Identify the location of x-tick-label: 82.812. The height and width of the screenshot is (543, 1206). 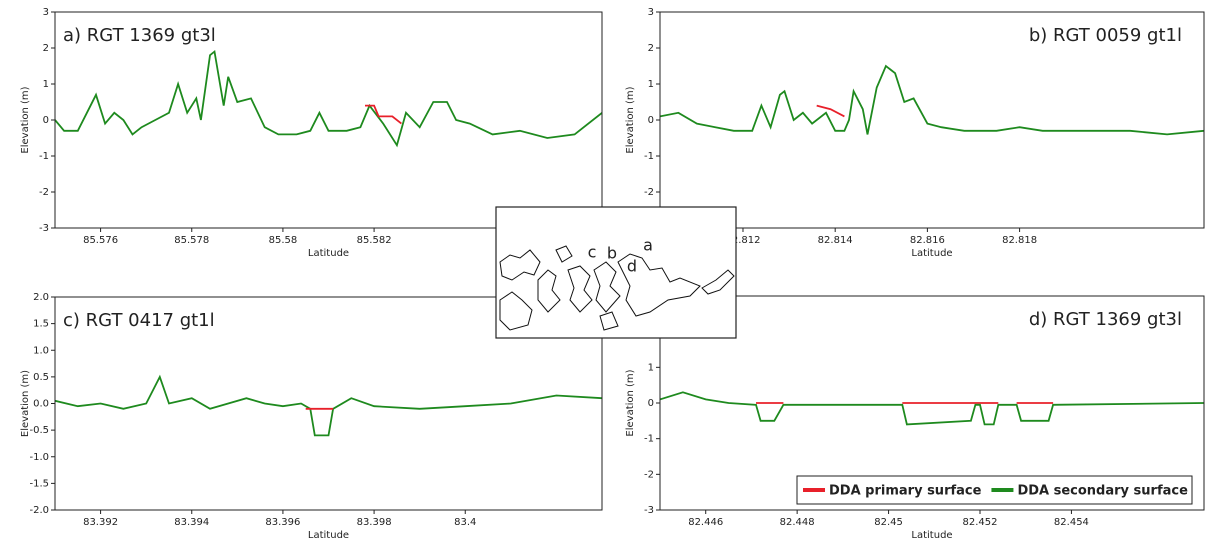
(742, 240).